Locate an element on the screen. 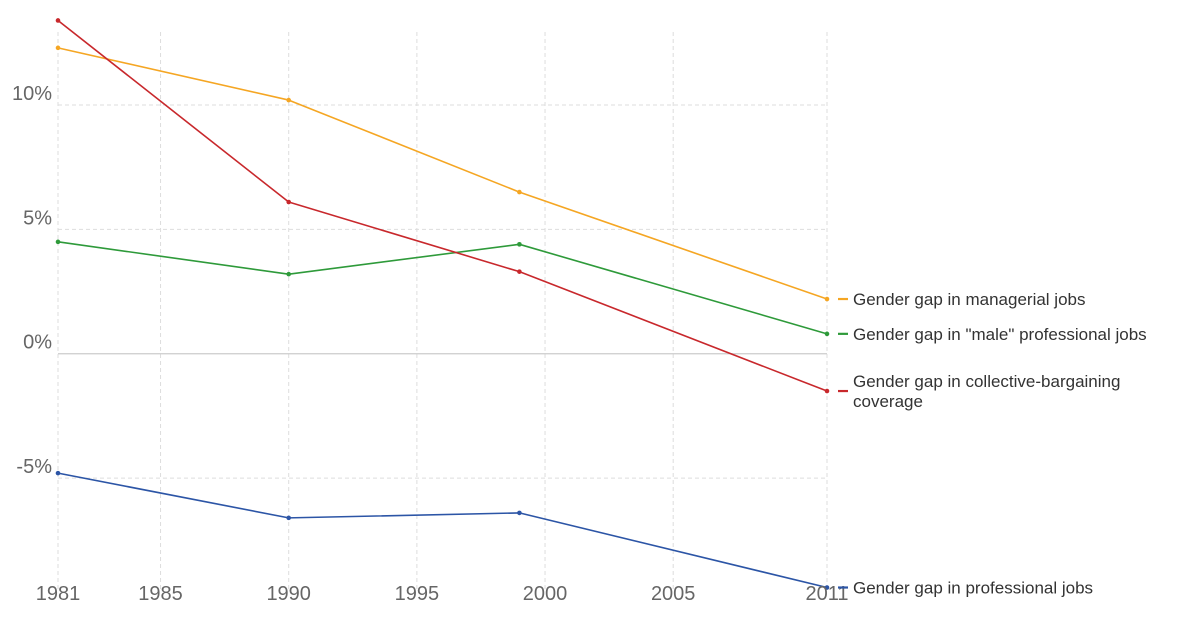  y-axis-tick-labels: -5% 0% 5% 10% is located at coordinates (32, 280).